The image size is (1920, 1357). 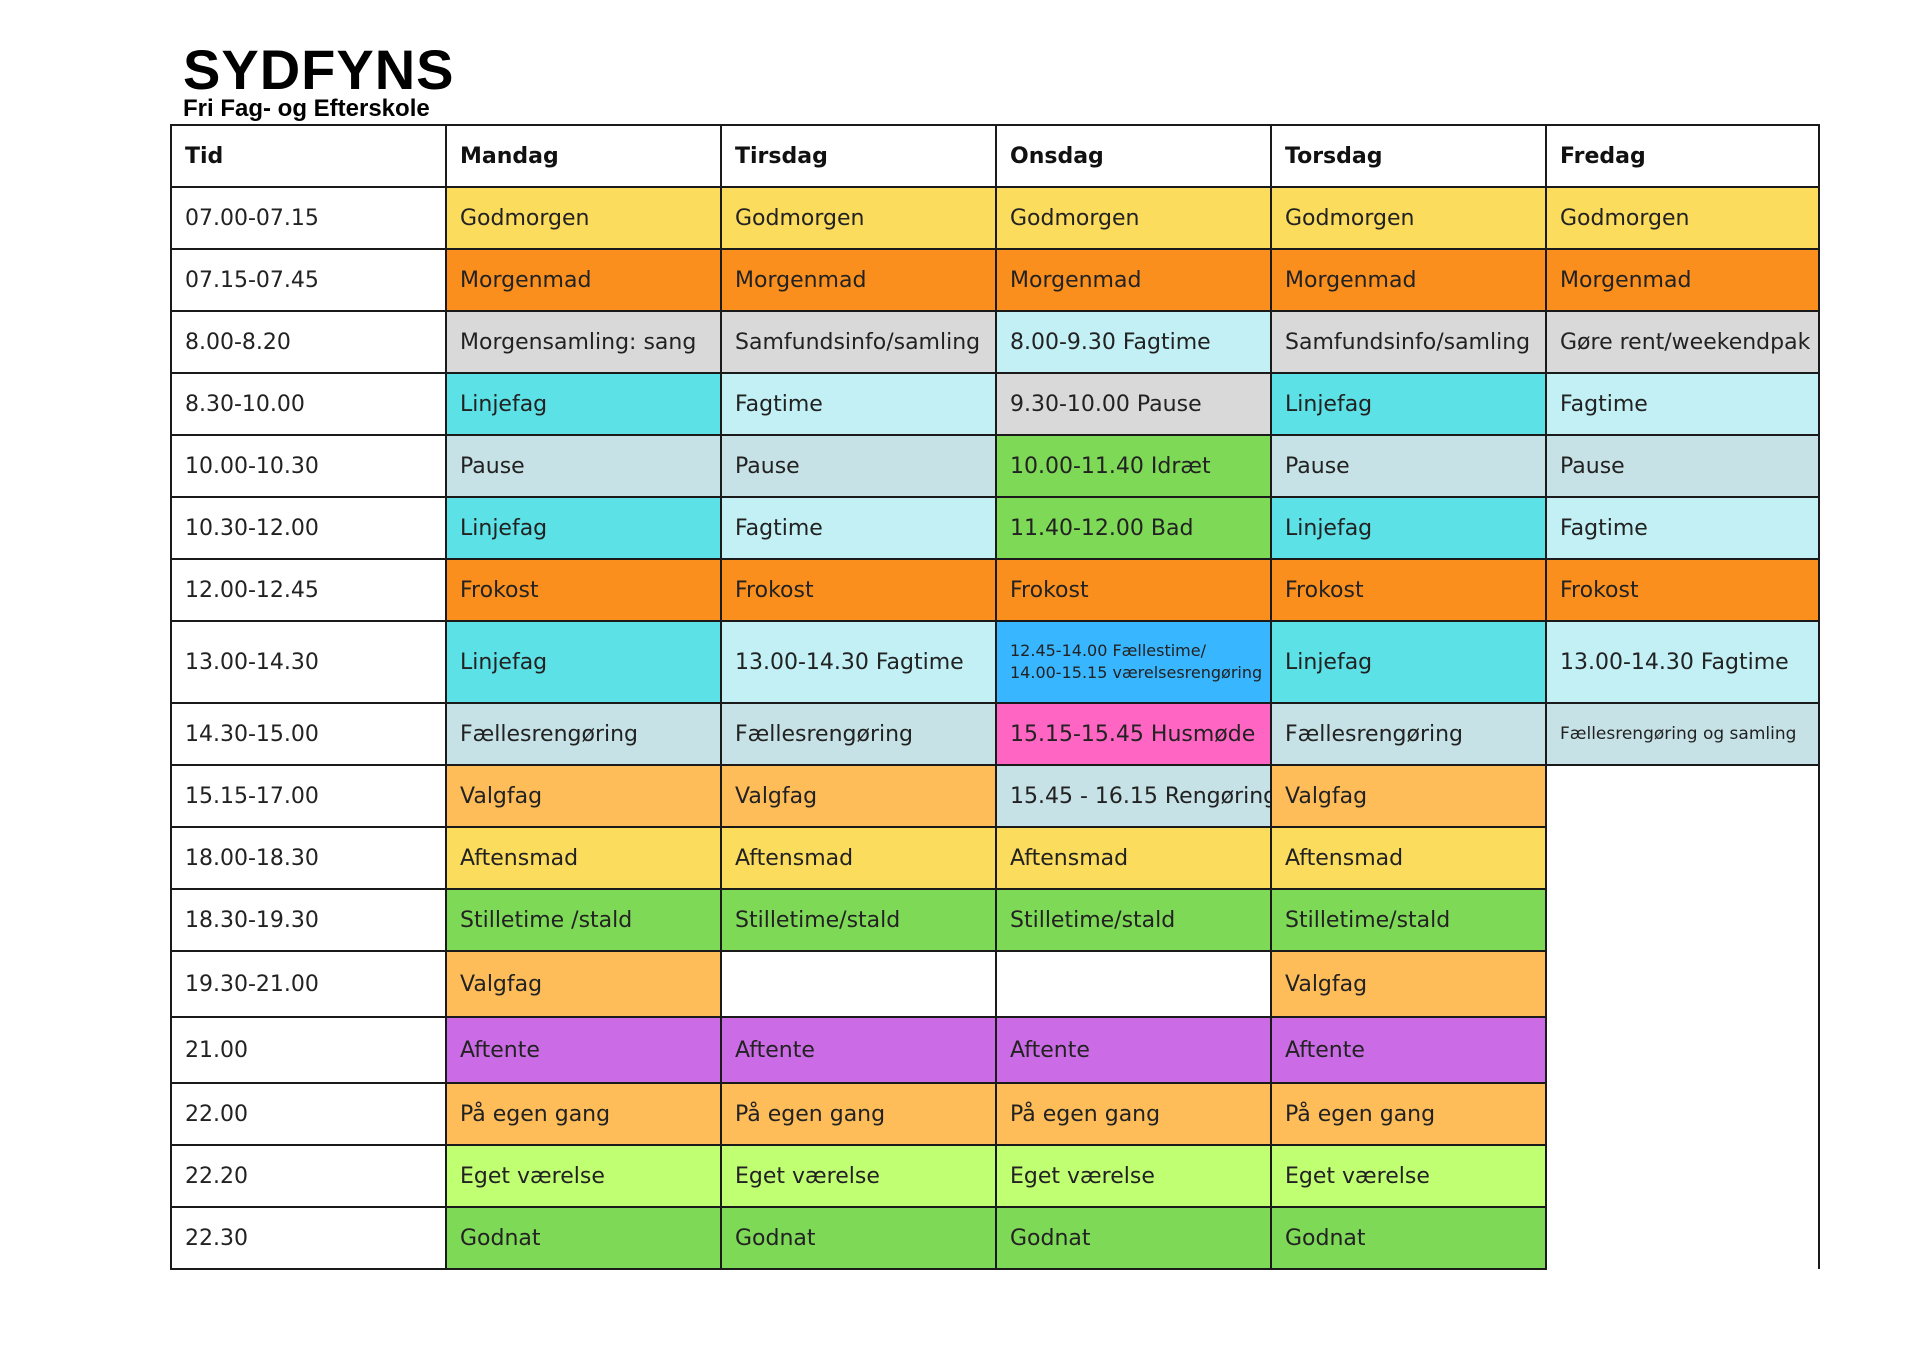 What do you see at coordinates (1408, 1050) in the screenshot?
I see `activity-cell-thursday: Aftente` at bounding box center [1408, 1050].